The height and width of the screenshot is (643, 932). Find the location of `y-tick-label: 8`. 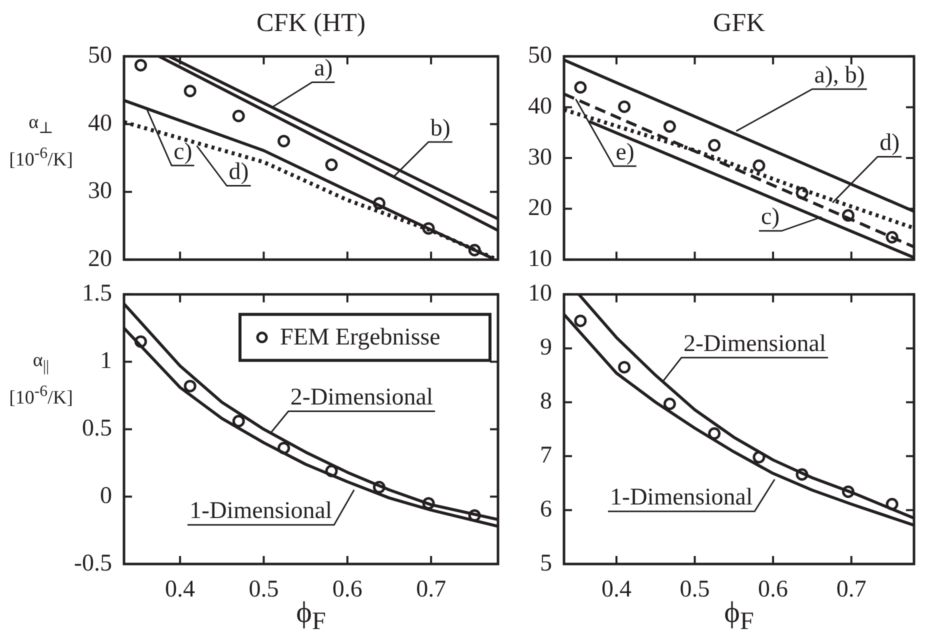

y-tick-label: 8 is located at coordinates (546, 401).